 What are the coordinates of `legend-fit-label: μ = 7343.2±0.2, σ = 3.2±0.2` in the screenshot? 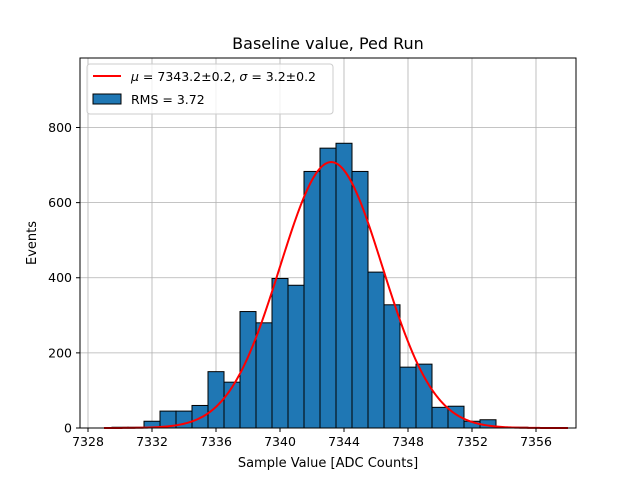 It's located at (223, 76).